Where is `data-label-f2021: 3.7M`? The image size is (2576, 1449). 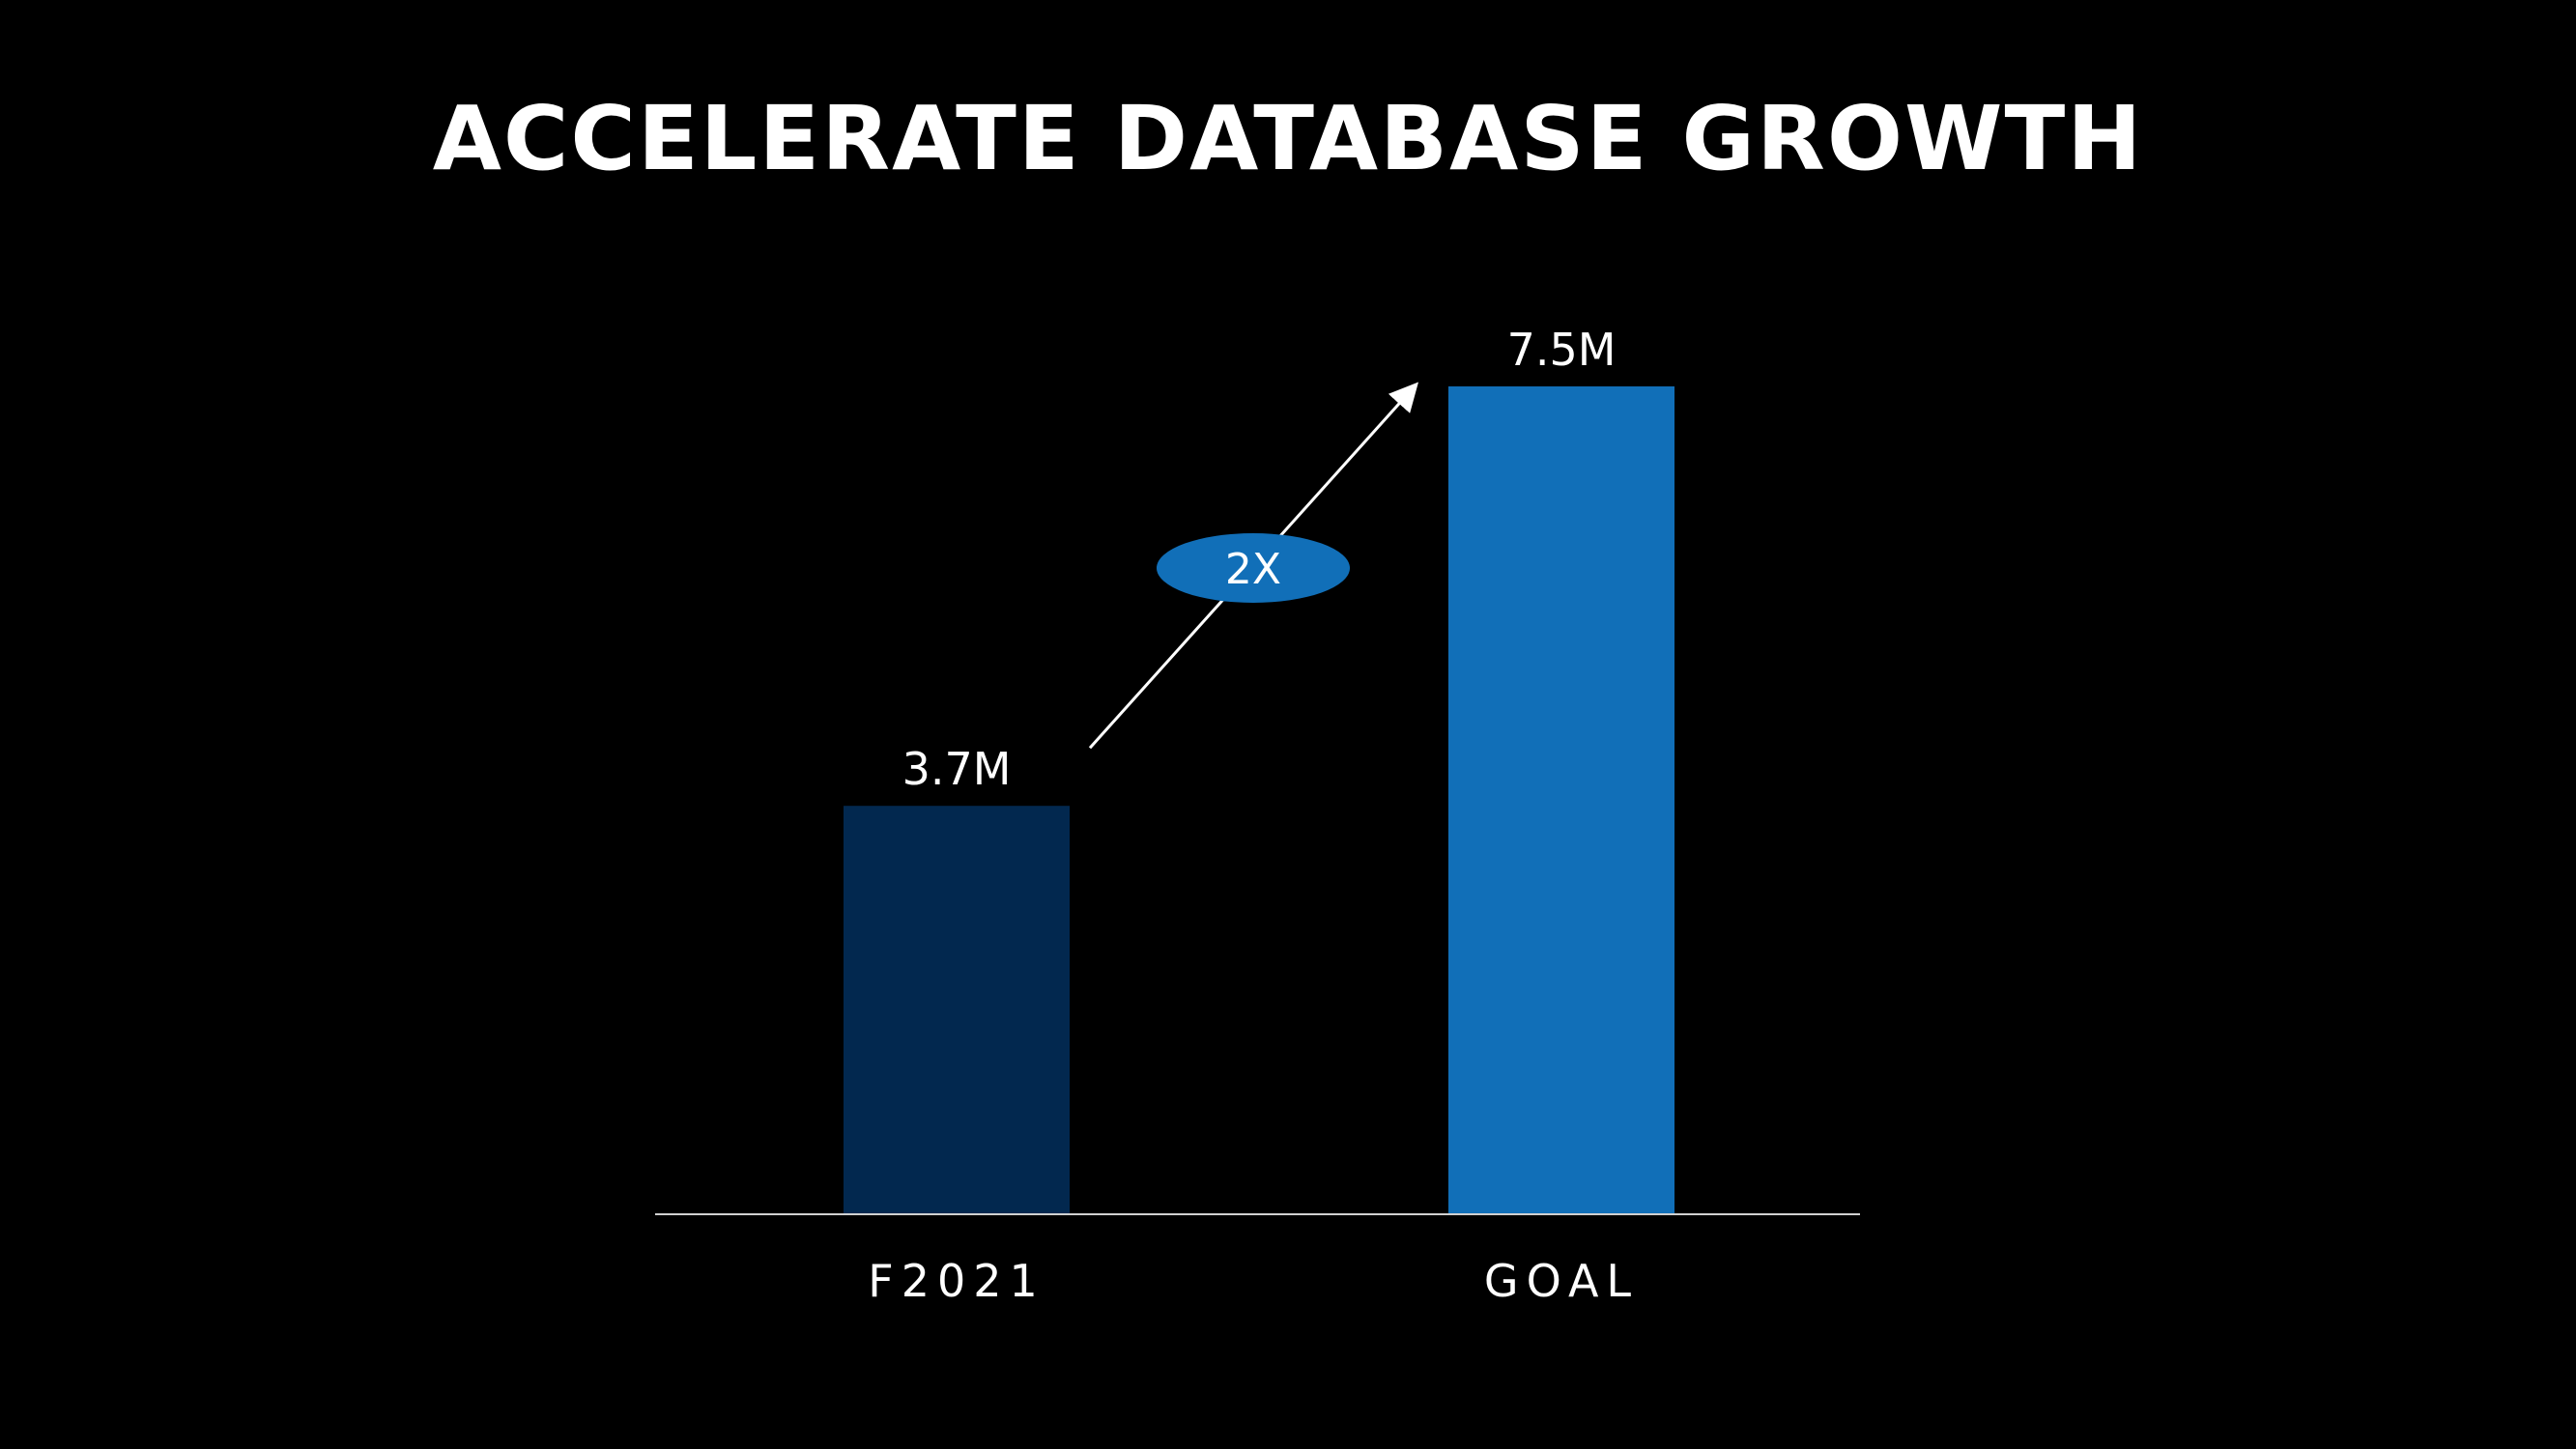
data-label-f2021: 3.7M is located at coordinates (957, 769).